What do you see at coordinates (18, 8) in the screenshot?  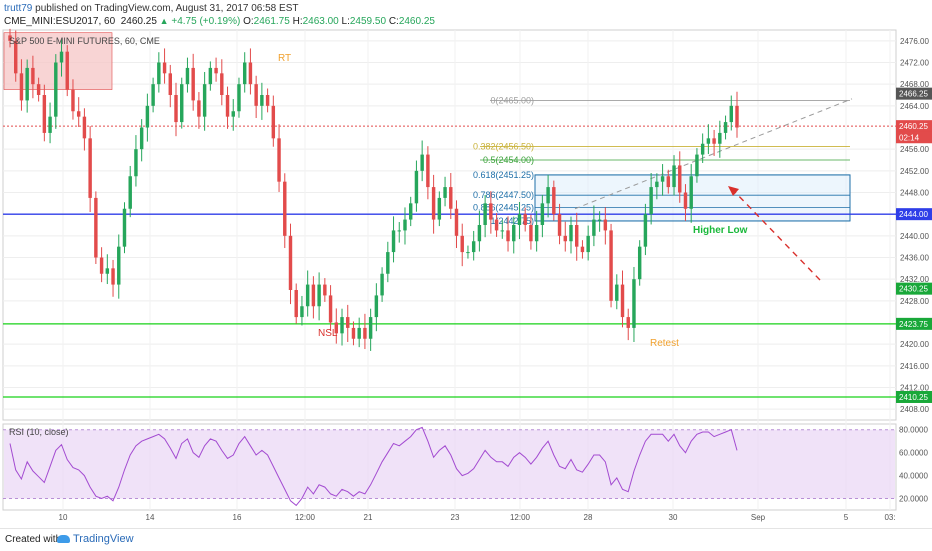 I see `author-link: trutt79` at bounding box center [18, 8].